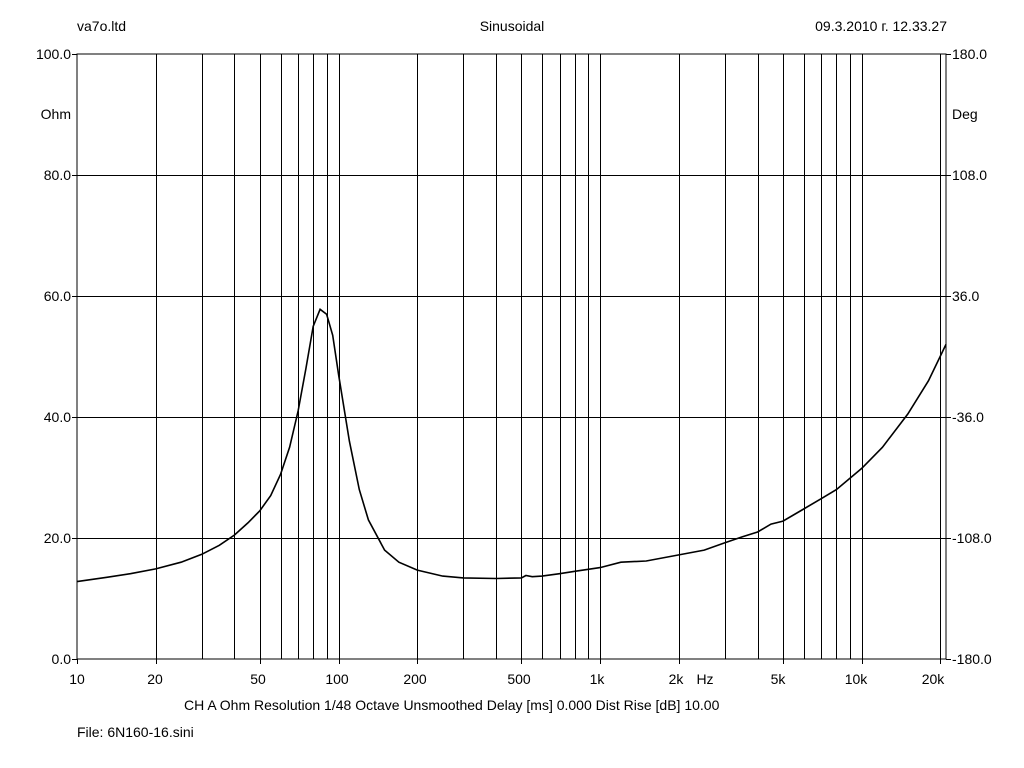 This screenshot has height=768, width=1024. What do you see at coordinates (972, 538) in the screenshot?
I see `y2-tick-label-minus-108: -108.0` at bounding box center [972, 538].